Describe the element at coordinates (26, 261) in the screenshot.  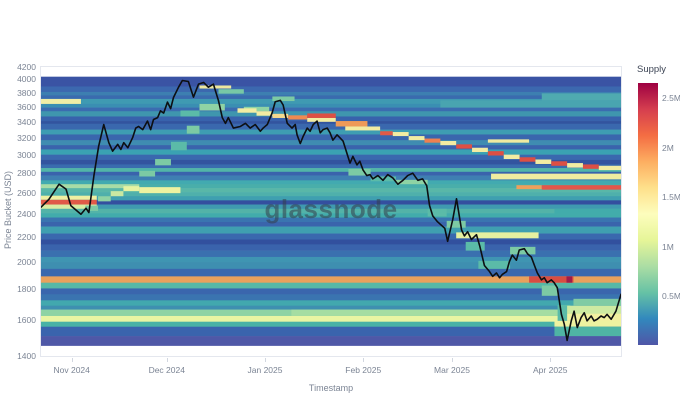
I see `y-tick-label: 2000` at that location.